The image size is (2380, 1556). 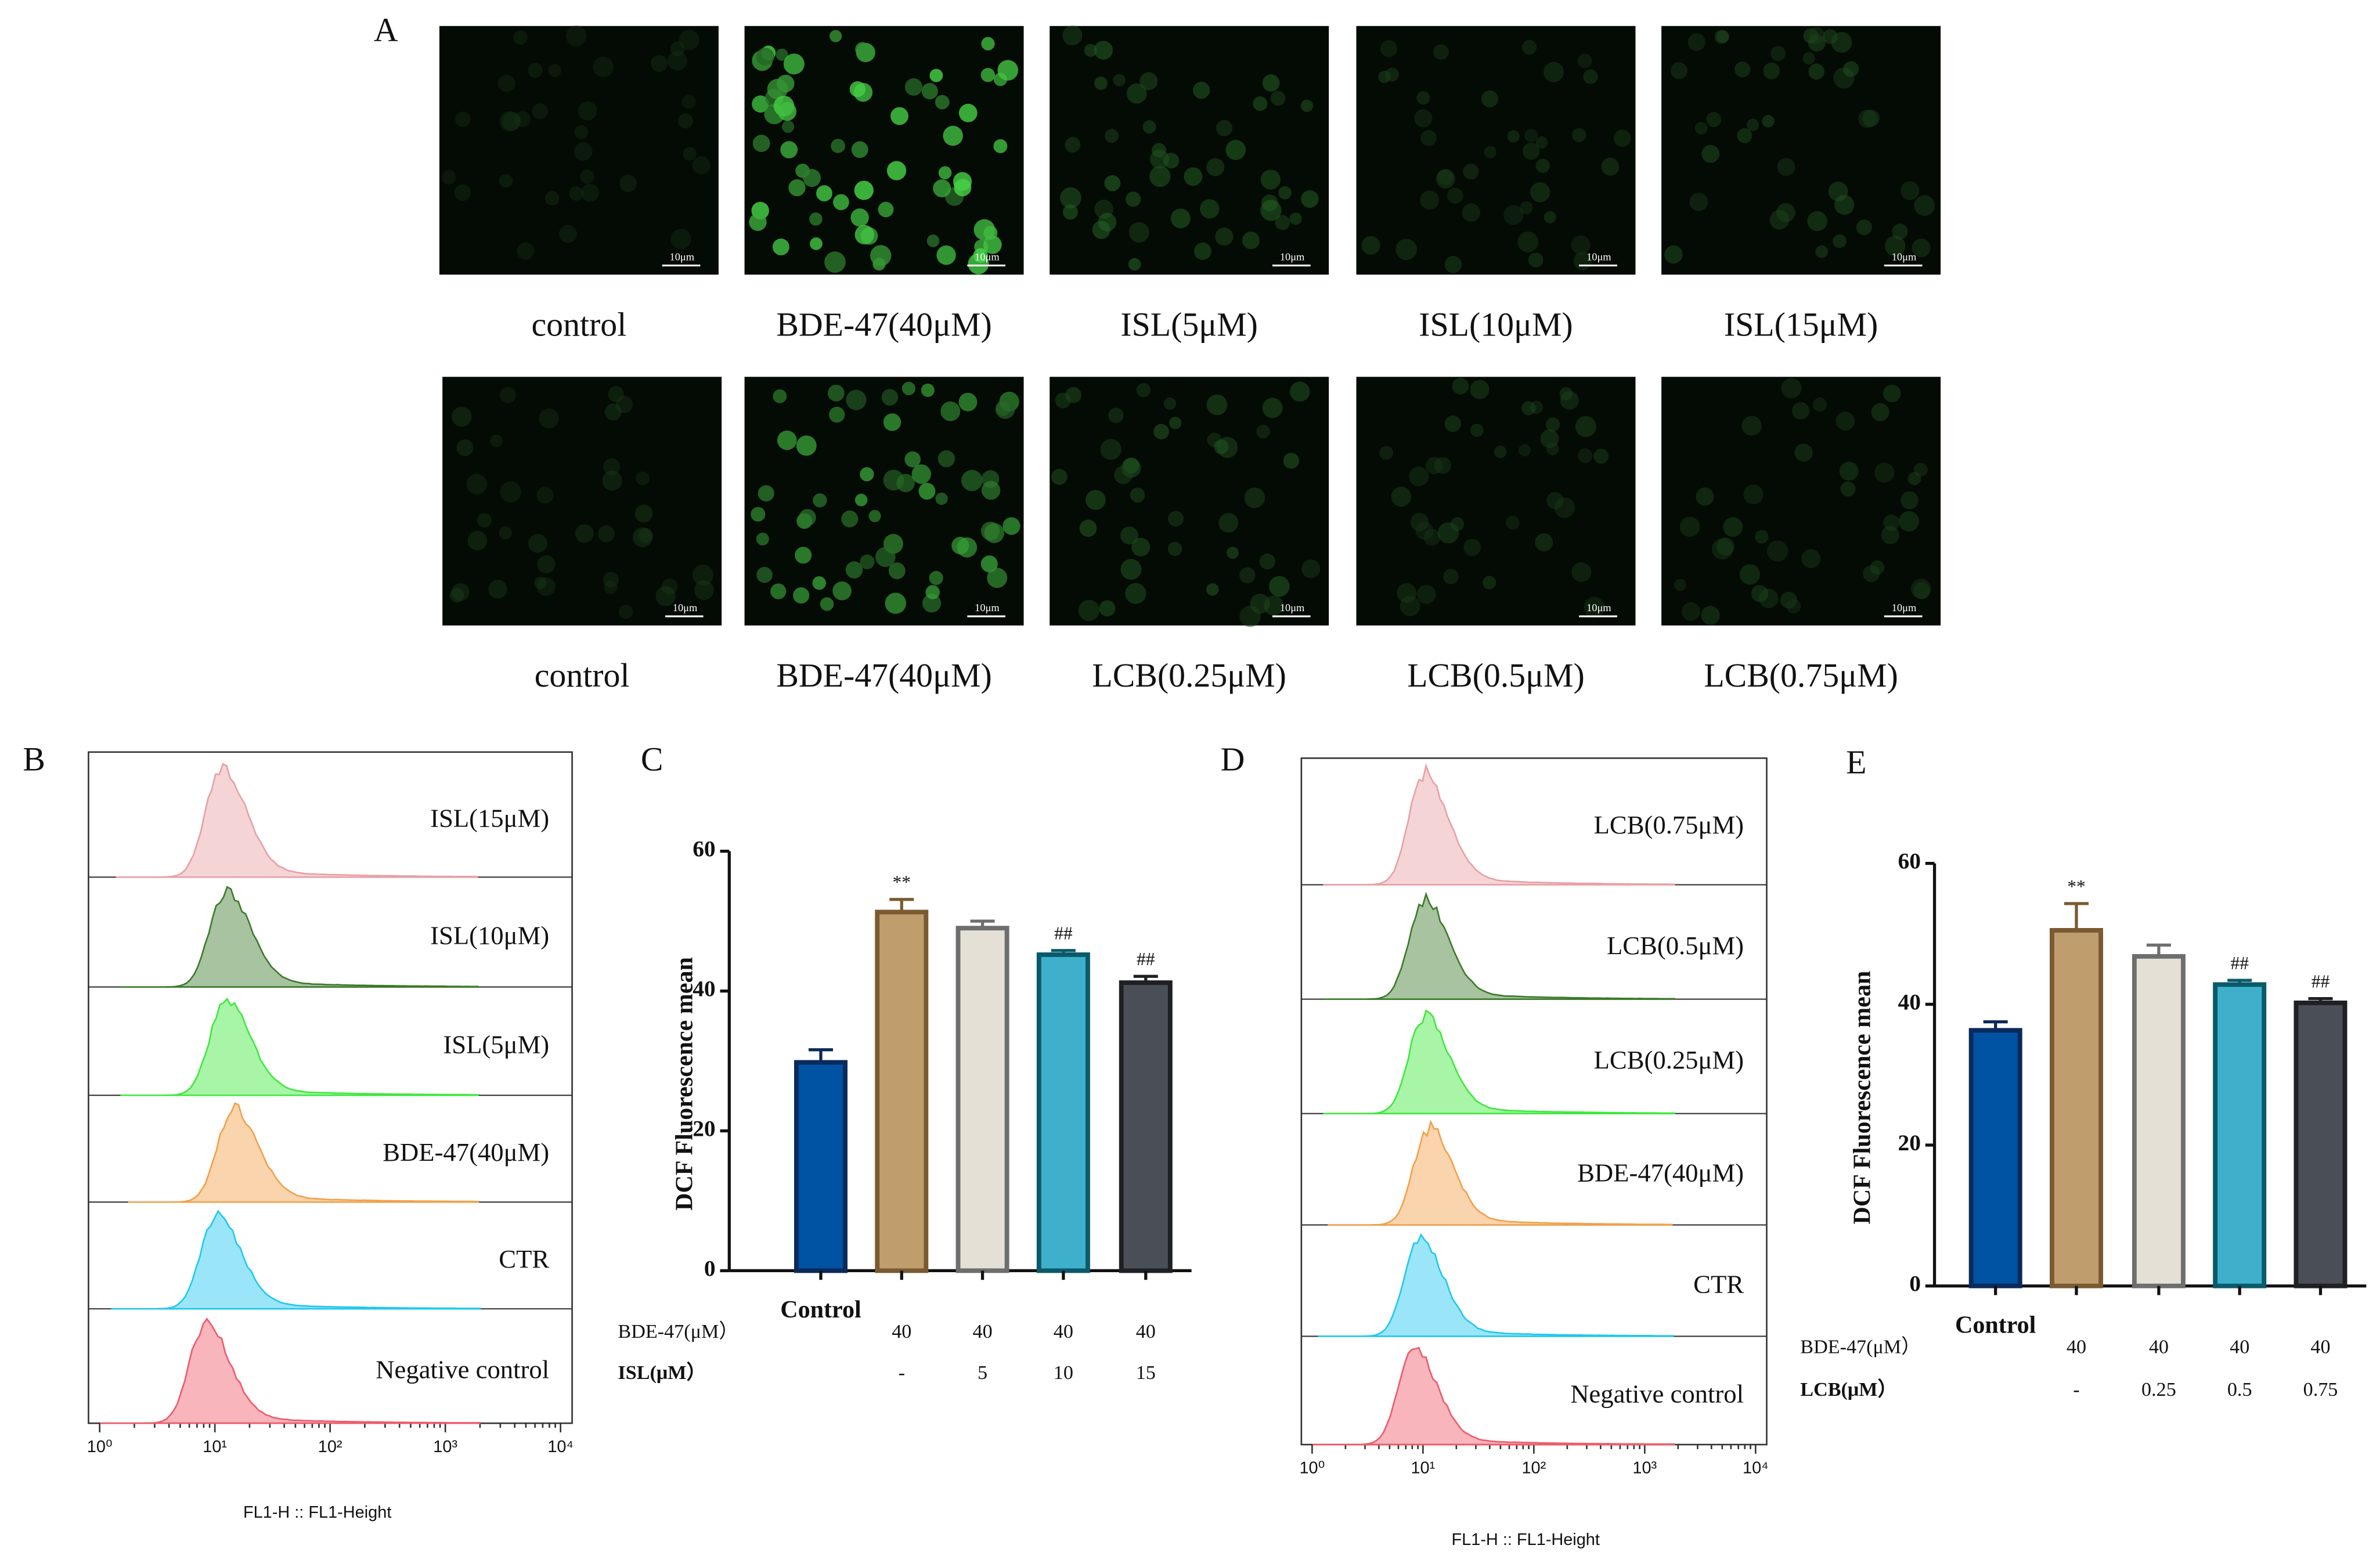 What do you see at coordinates (386, 30) in the screenshot?
I see `panel-label: A` at bounding box center [386, 30].